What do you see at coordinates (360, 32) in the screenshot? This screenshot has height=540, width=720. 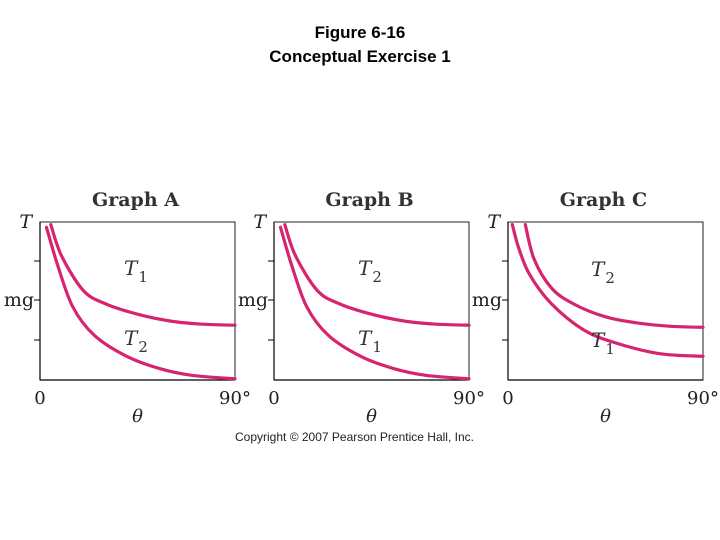 I see `figure-title: Figure 6-16` at bounding box center [360, 32].